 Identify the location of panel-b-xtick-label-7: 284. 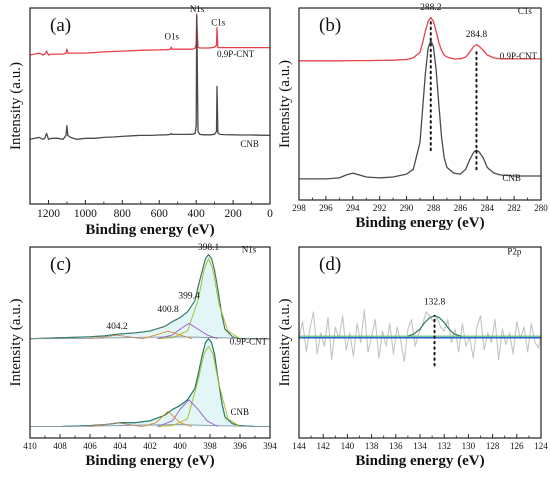
(487, 208).